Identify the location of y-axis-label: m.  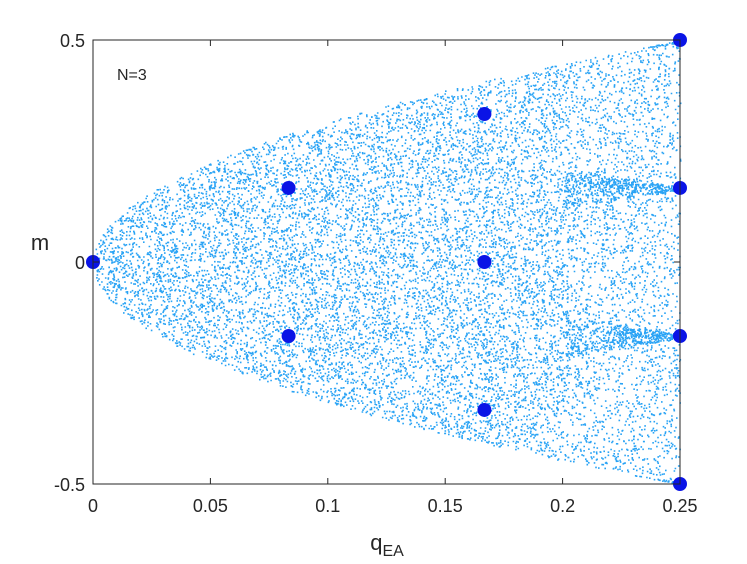
(40, 242).